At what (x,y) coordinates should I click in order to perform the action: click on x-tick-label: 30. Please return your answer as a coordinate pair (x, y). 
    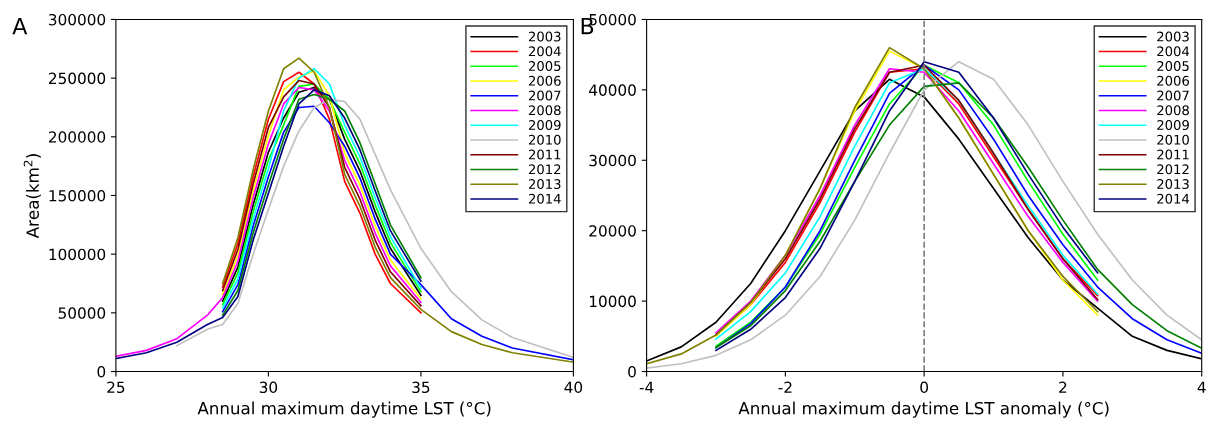
    Looking at the image, I should click on (268, 387).